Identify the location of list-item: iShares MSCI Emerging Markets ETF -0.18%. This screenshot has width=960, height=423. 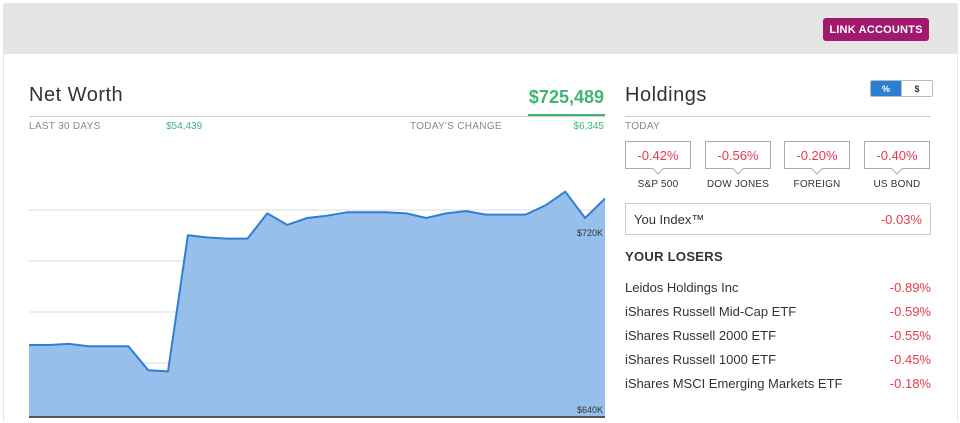
(778, 388).